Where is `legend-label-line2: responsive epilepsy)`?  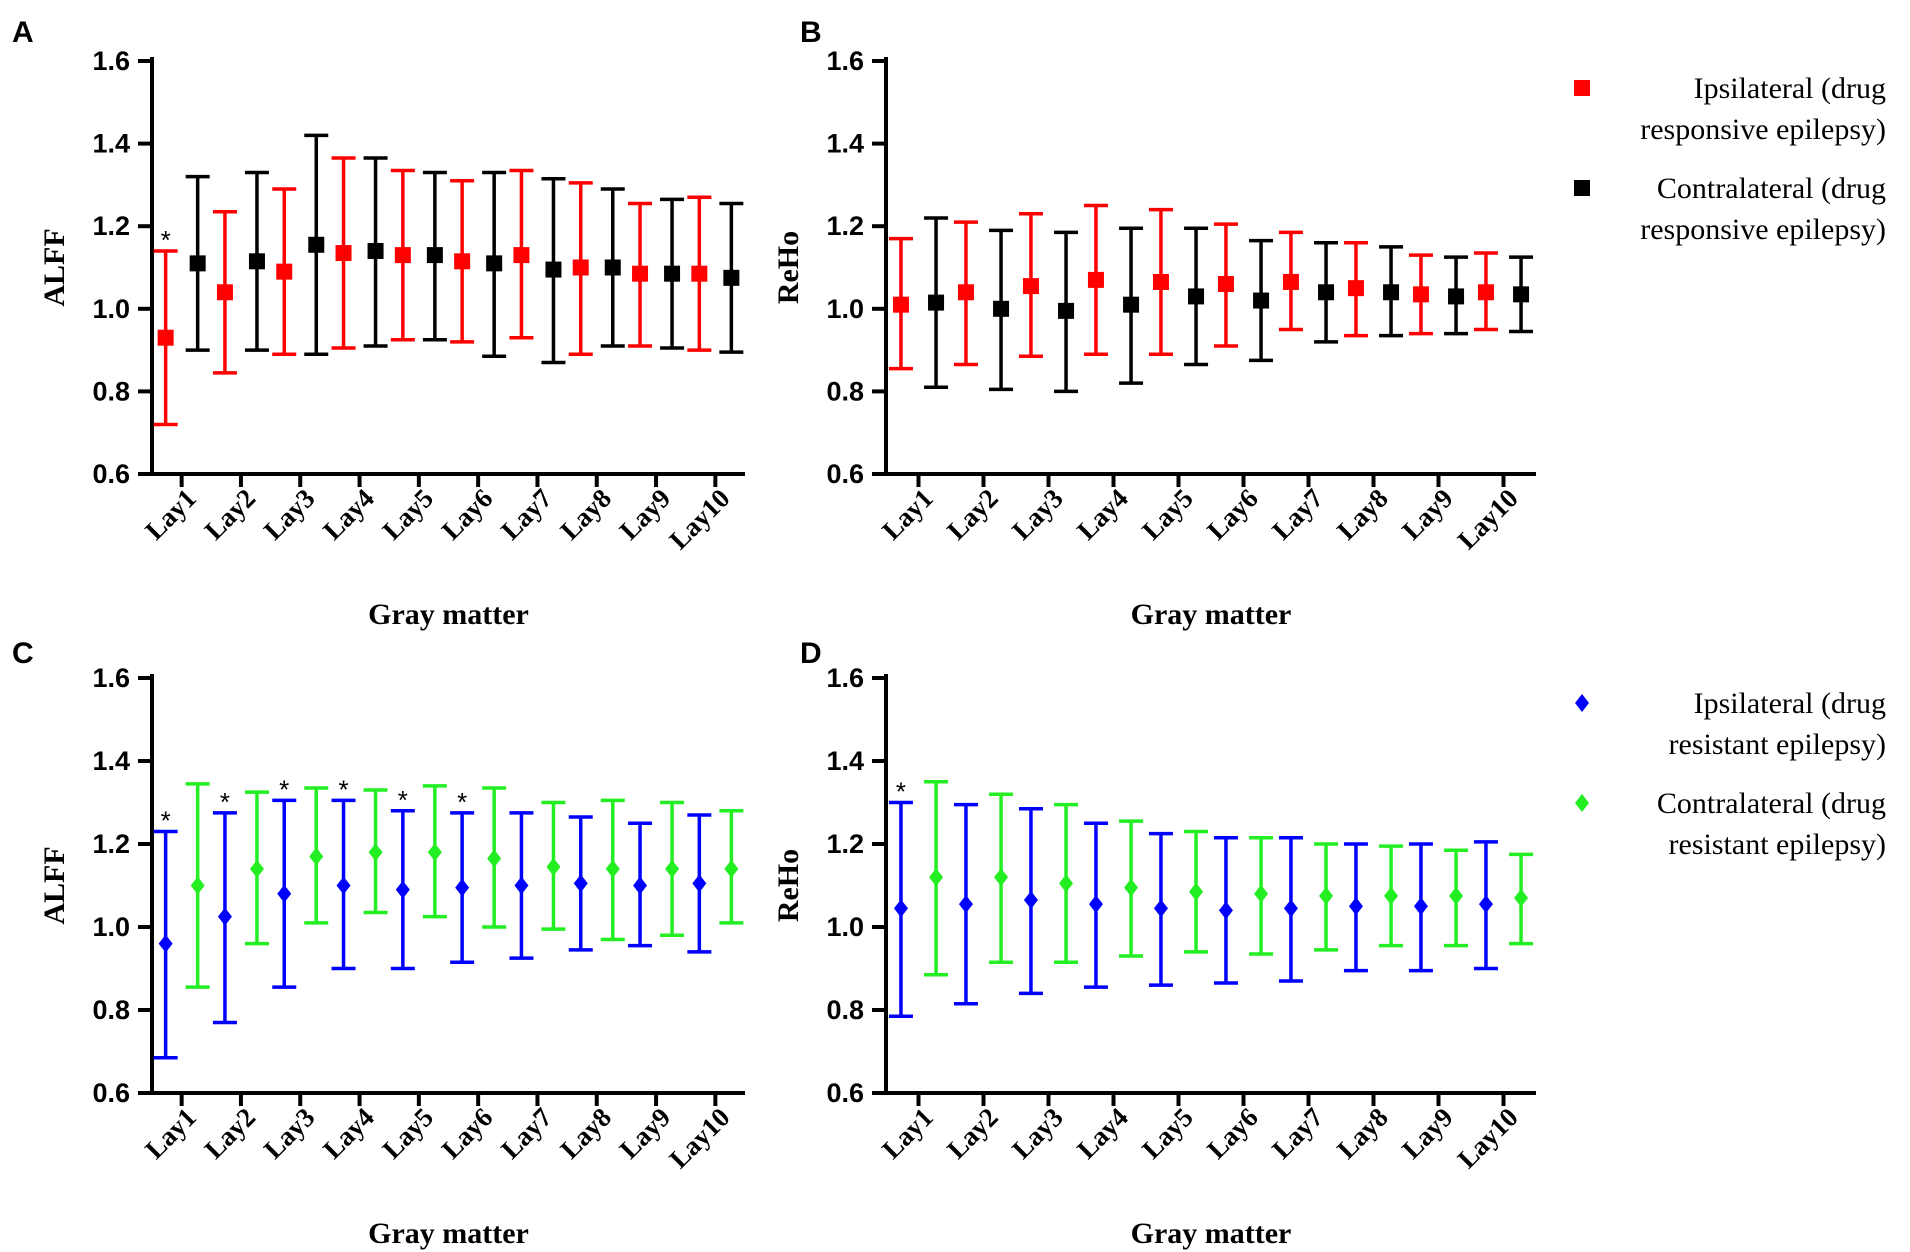 legend-label-line2: responsive epilepsy) is located at coordinates (1763, 229).